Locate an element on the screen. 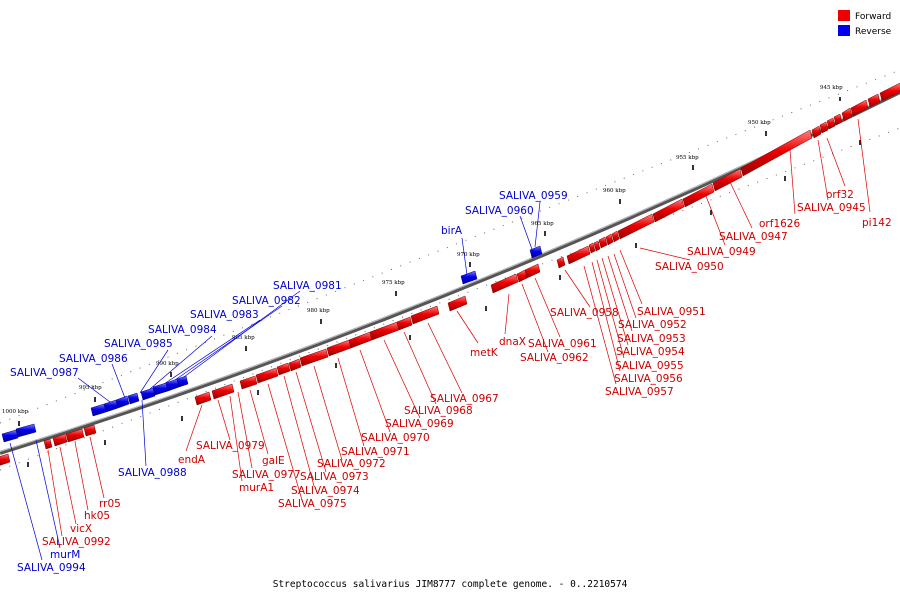 The width and height of the screenshot is (900, 600). scale-label: 955 kbp is located at coordinates (687, 158).